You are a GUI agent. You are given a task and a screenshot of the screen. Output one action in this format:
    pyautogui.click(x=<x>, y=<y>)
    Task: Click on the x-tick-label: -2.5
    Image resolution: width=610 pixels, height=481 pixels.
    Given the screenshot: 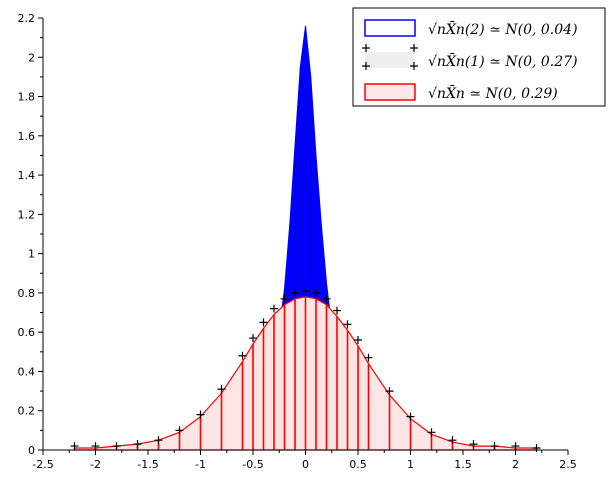 What is the action you would take?
    pyautogui.click(x=42, y=464)
    